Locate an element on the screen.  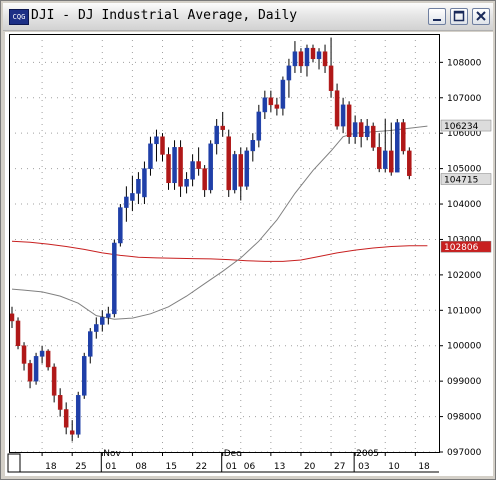
x-tick-label: 25 is located at coordinates (80, 467).